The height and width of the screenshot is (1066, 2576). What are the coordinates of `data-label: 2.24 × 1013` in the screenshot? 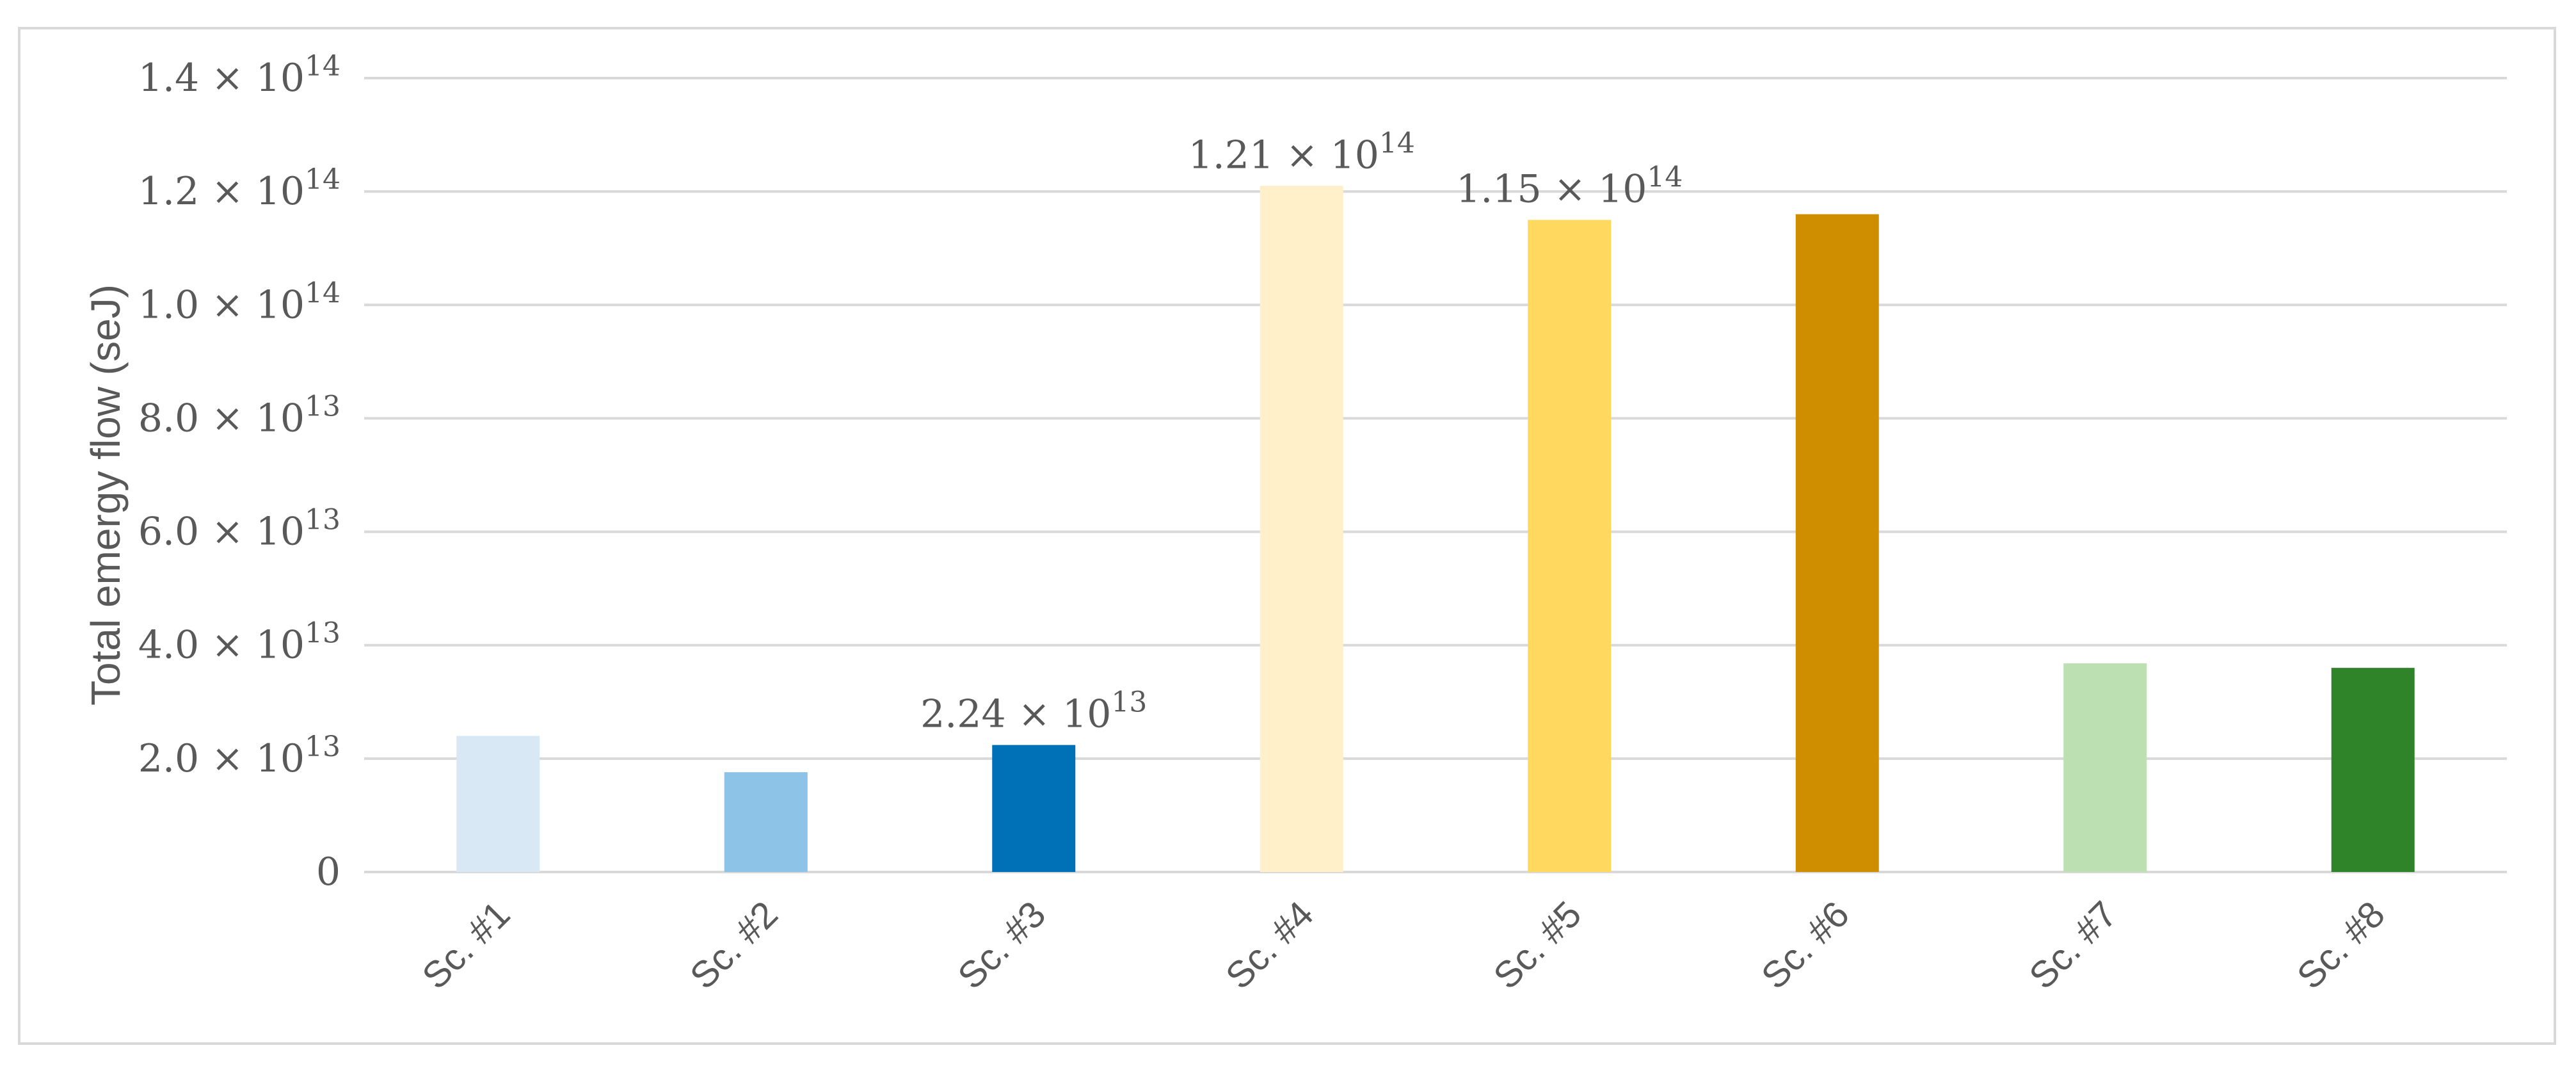 It's located at (1033, 712).